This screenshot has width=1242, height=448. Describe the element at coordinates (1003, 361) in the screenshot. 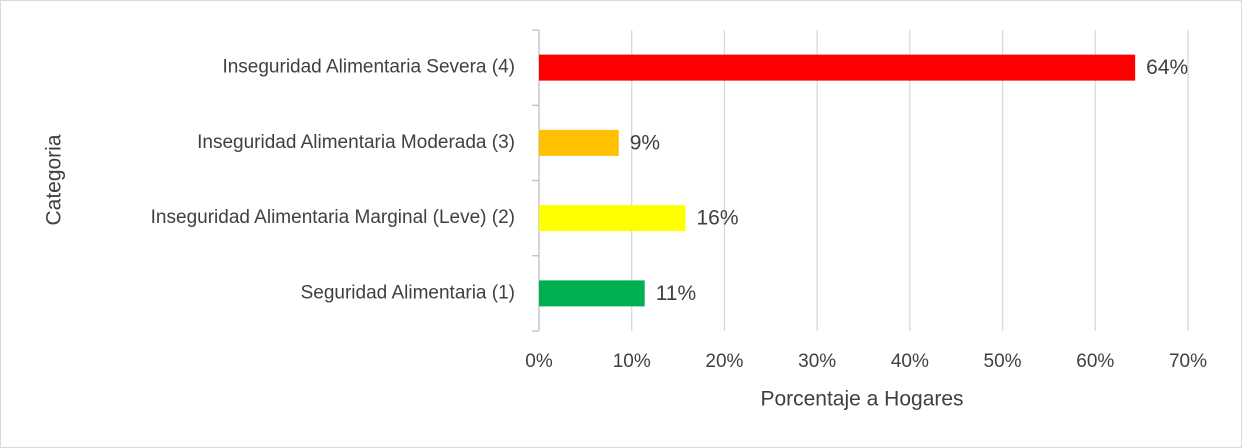

I see `x-tick-label: 50%` at that location.